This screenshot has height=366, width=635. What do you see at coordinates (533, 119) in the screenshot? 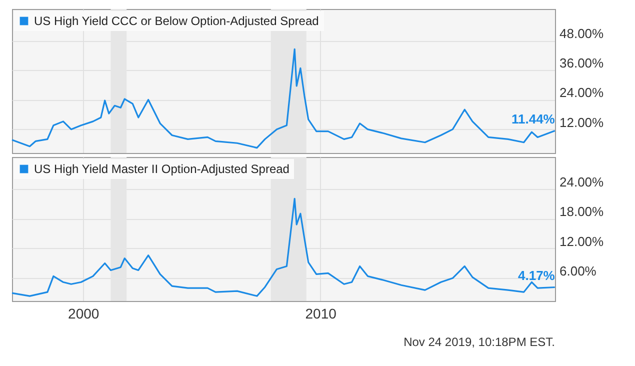
I see `annotation: 11.44%` at bounding box center [533, 119].